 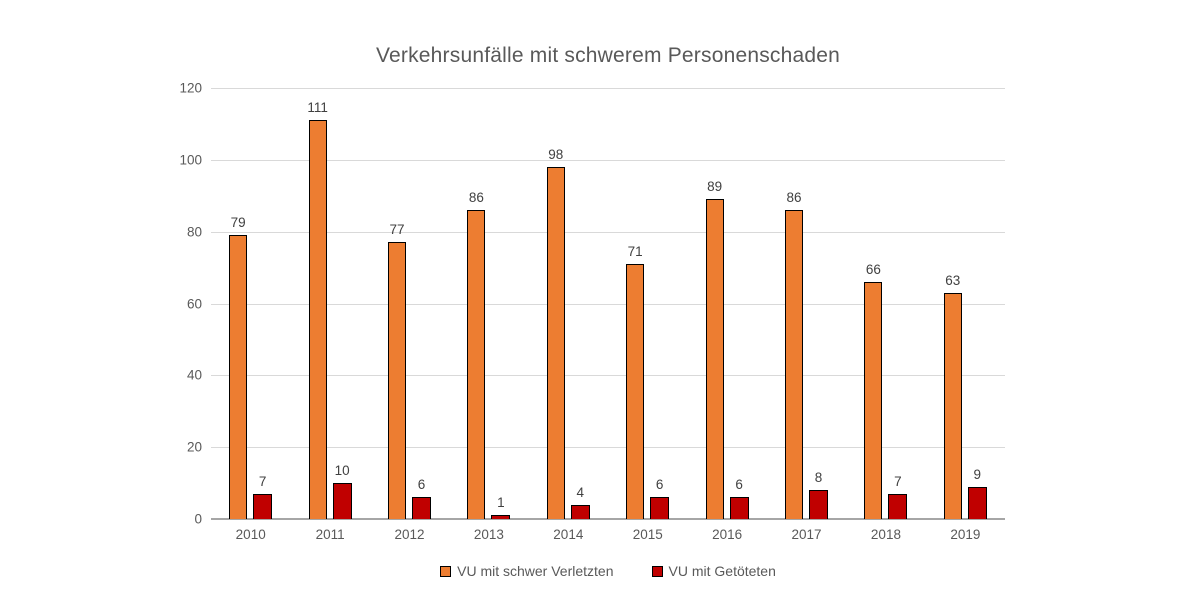 I want to click on bar-group-2012: 77 6, so click(x=409, y=303).